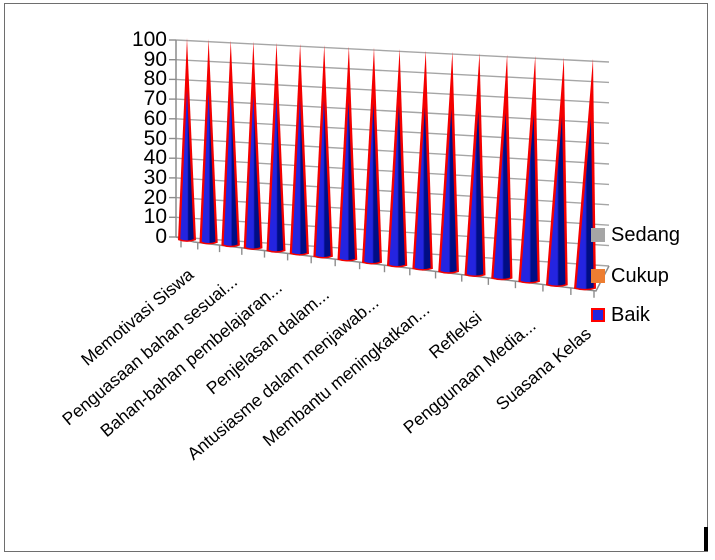 Image resolution: width=715 pixels, height=560 pixels. What do you see at coordinates (155, 158) in the screenshot?
I see `y-axis-label: 40` at bounding box center [155, 158].